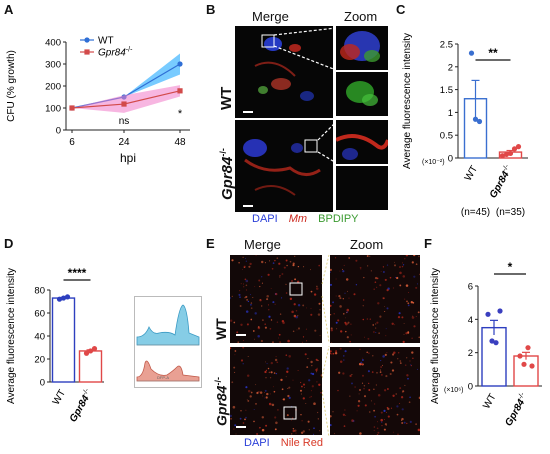 This screenshot has height=454, width=550. Describe the element at coordinates (453, 390) in the screenshot. I see `f-scale-note: (×10⁶)` at that location.